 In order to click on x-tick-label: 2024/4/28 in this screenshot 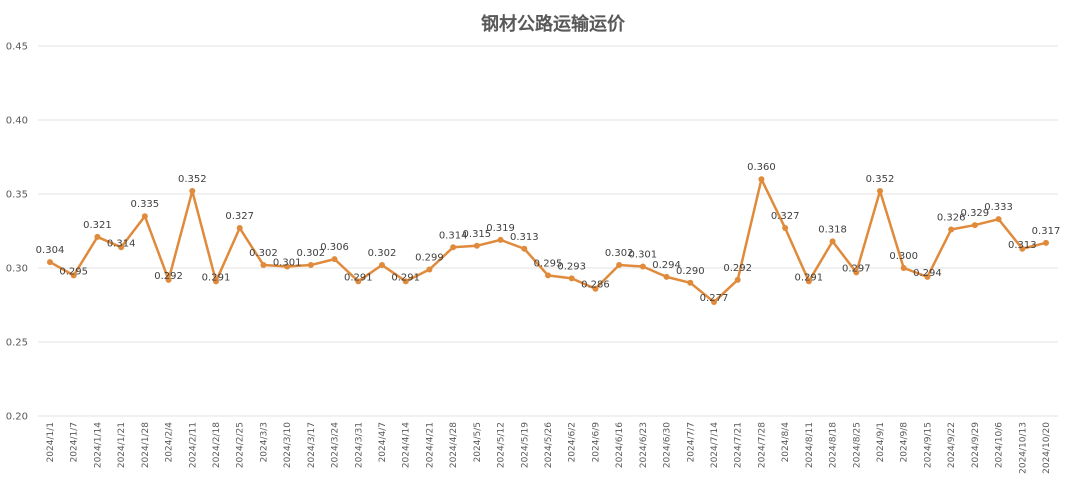, I will do `click(454, 445)`.